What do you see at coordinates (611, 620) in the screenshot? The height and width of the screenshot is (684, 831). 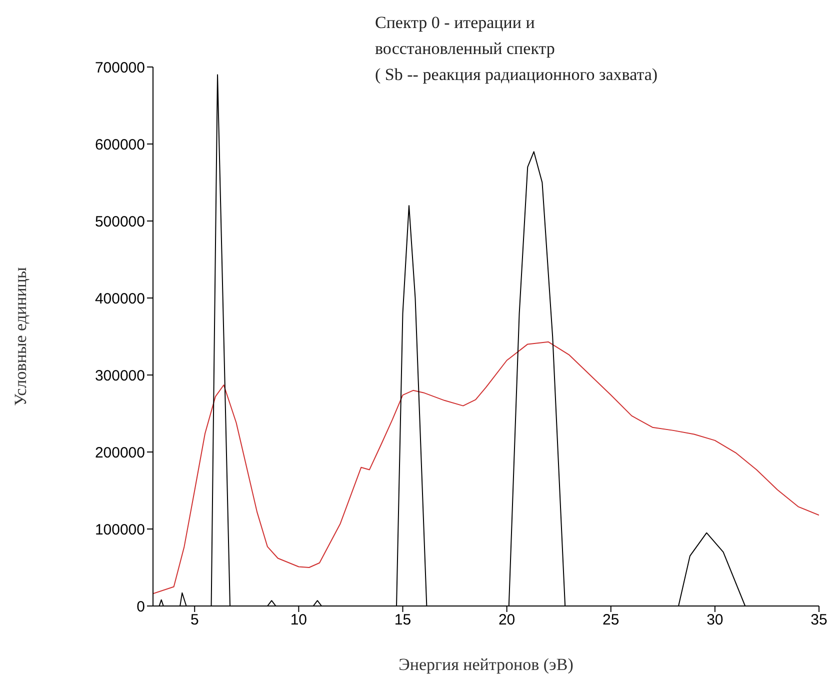 I see `x-tick-label: 25` at bounding box center [611, 620].